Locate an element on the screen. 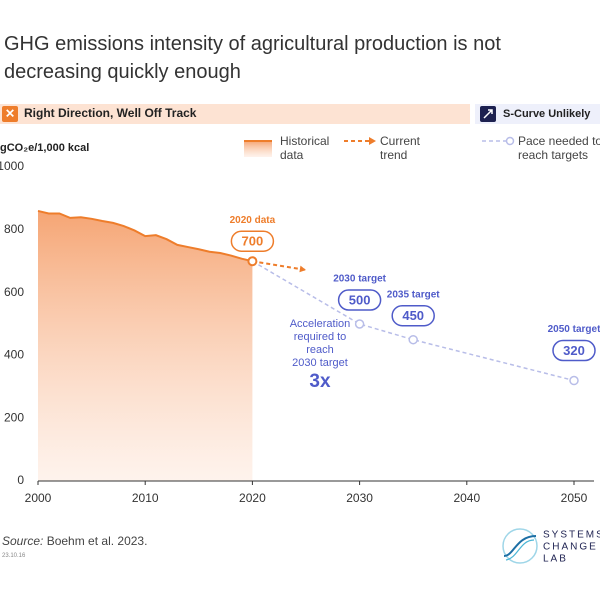 The height and width of the screenshot is (590, 600). legend-label: Historical data is located at coordinates (305, 148).